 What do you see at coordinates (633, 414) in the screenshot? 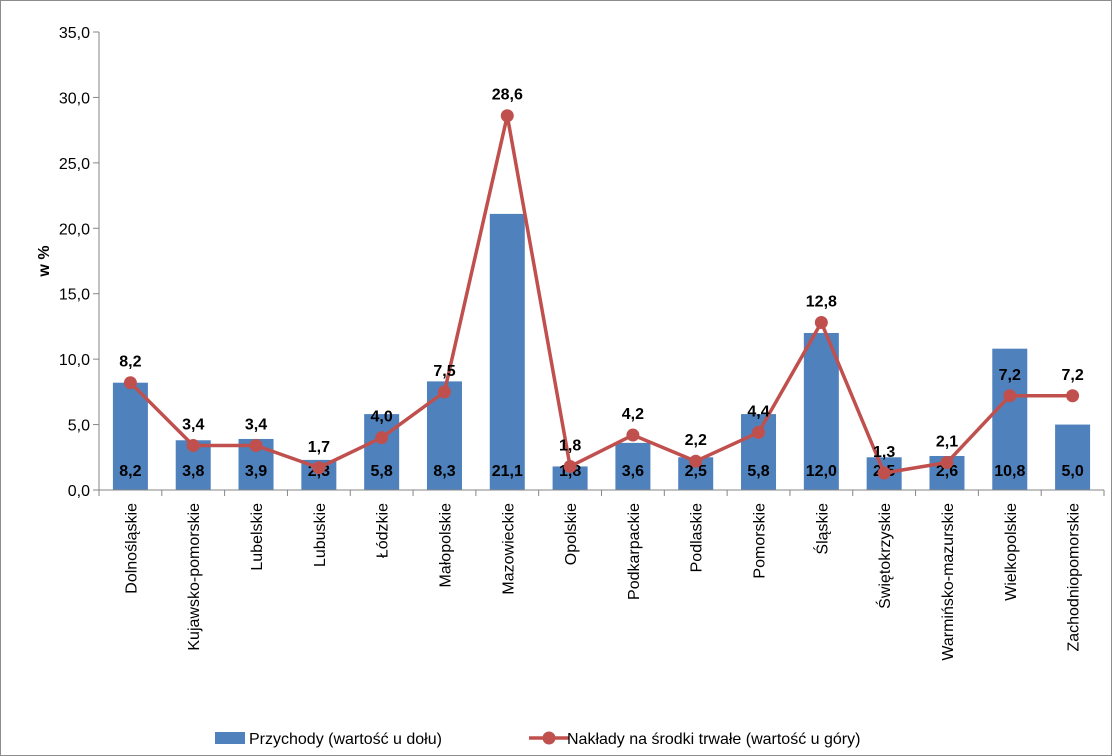
I see `line-value-label: 4,2` at bounding box center [633, 414].